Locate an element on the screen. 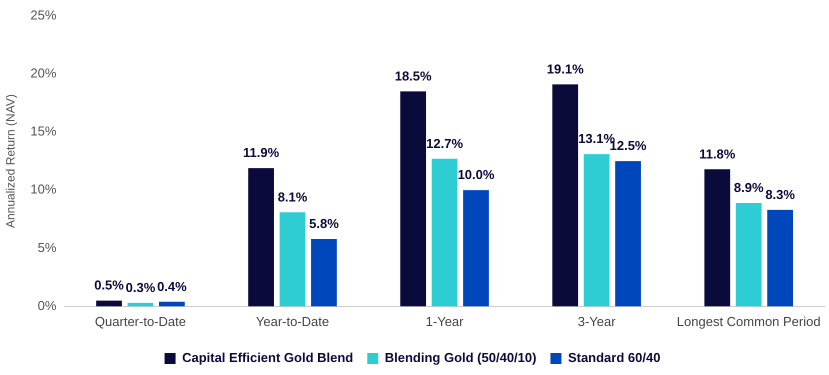 This screenshot has width=829, height=375. data-label: 10.0% is located at coordinates (476, 174).